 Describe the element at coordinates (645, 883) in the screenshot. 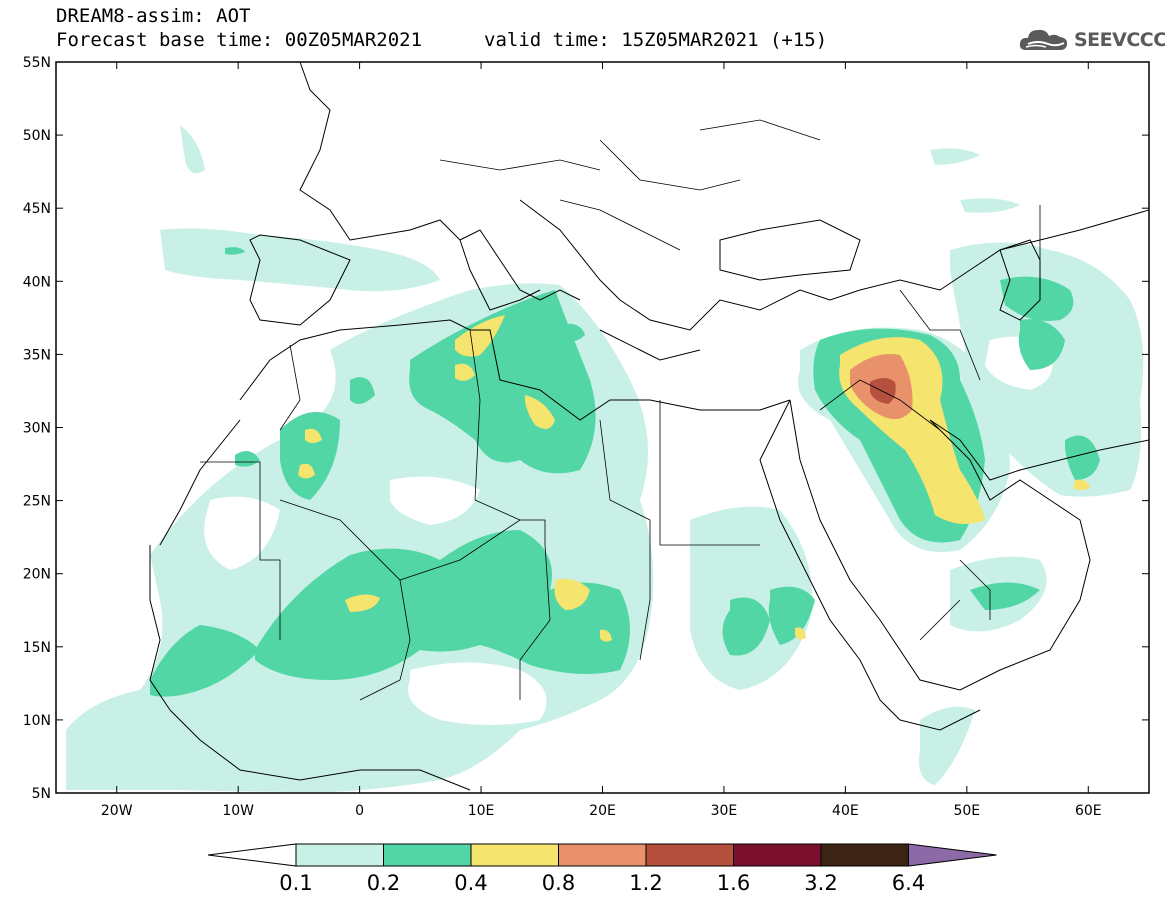

I see `colorbar-label: 1.2` at that location.